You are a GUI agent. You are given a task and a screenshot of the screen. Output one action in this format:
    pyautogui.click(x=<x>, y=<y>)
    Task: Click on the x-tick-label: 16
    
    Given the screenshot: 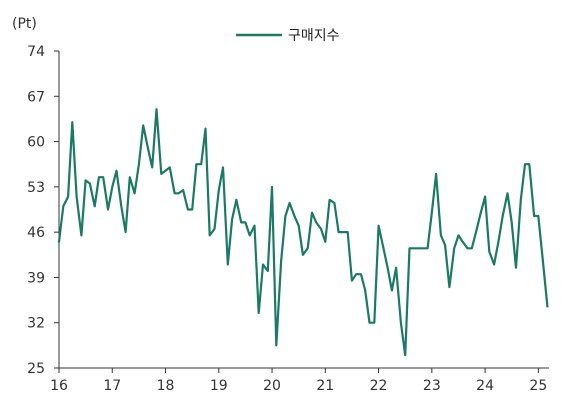 What is the action you would take?
    pyautogui.click(x=59, y=386)
    